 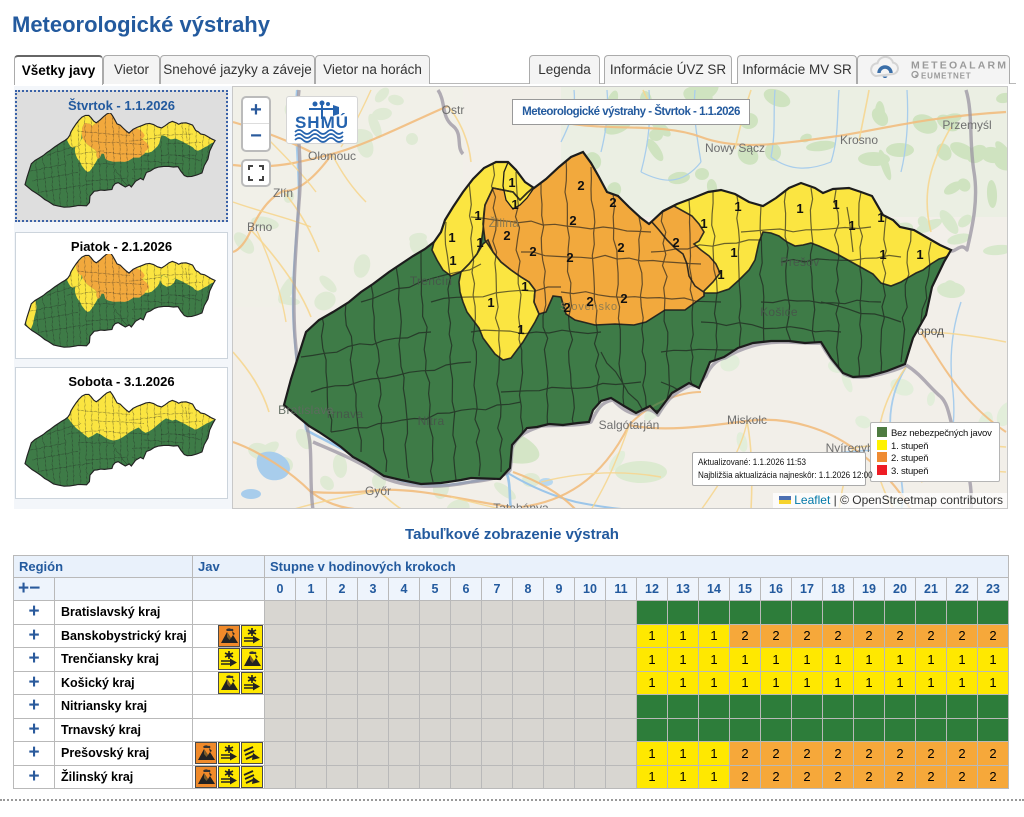 I want to click on svg-text: Ostr, so click(x=453, y=110).